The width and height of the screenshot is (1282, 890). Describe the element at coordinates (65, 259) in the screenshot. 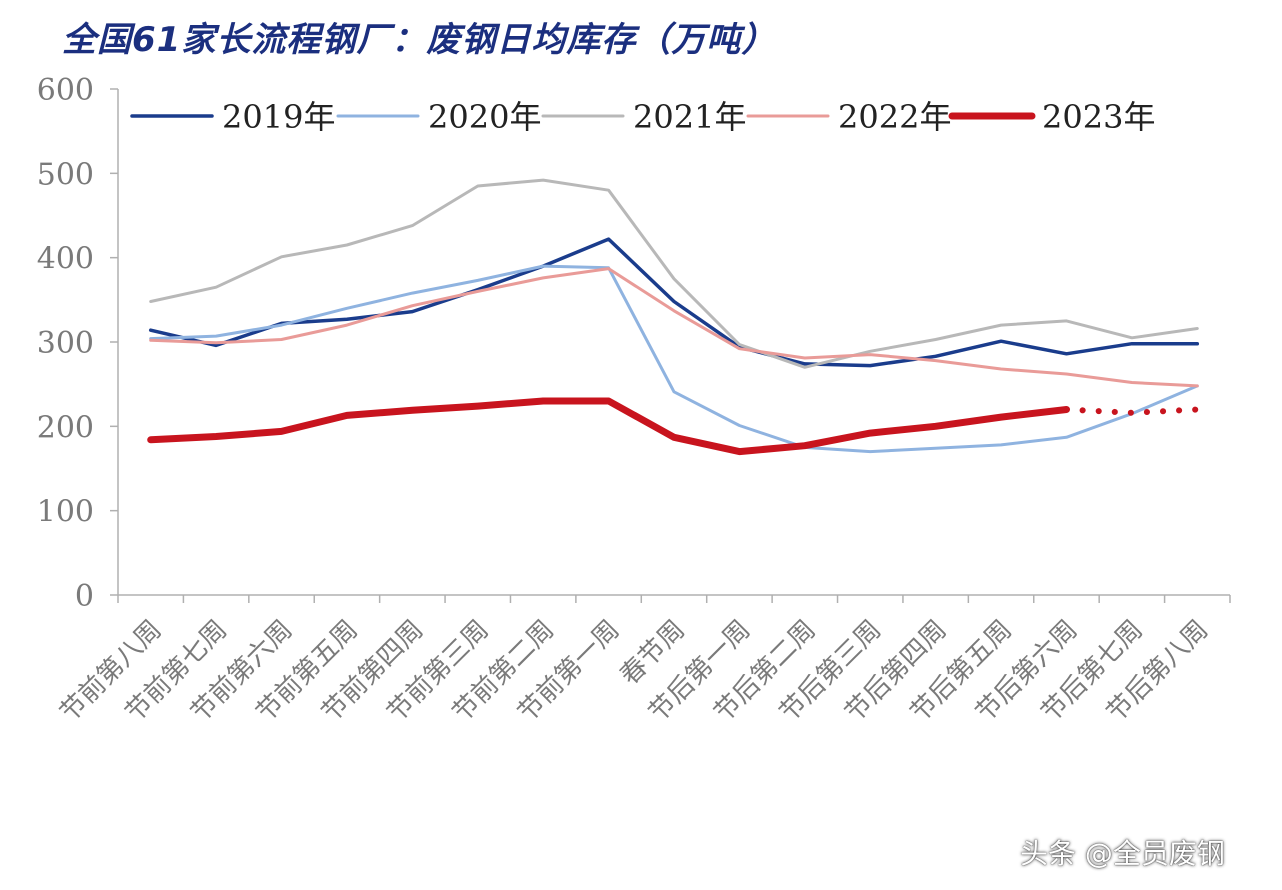

I see `y-tick-label: 400` at that location.